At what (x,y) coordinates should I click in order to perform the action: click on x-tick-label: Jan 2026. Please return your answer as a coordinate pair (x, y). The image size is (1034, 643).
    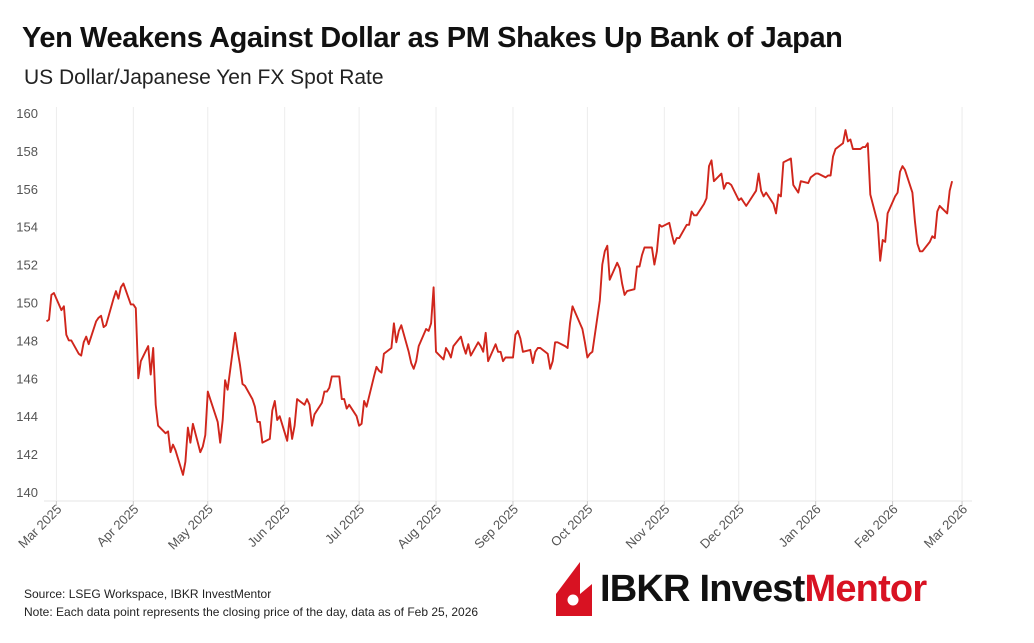
    Looking at the image, I should click on (799, 526).